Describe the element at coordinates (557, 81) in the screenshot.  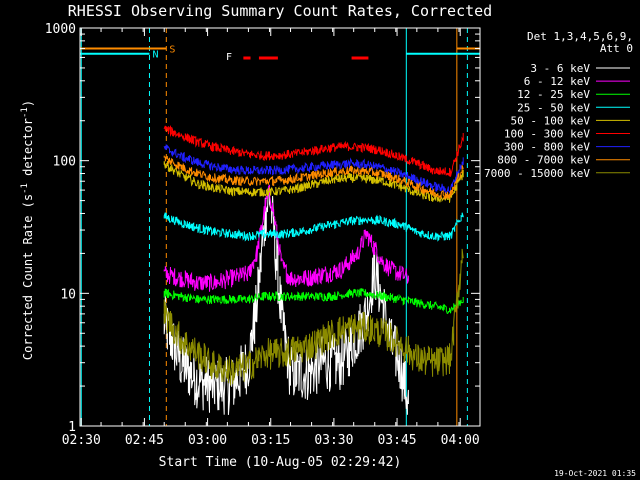
I see `legend-label-1: 6 - 12 keV` at that location.